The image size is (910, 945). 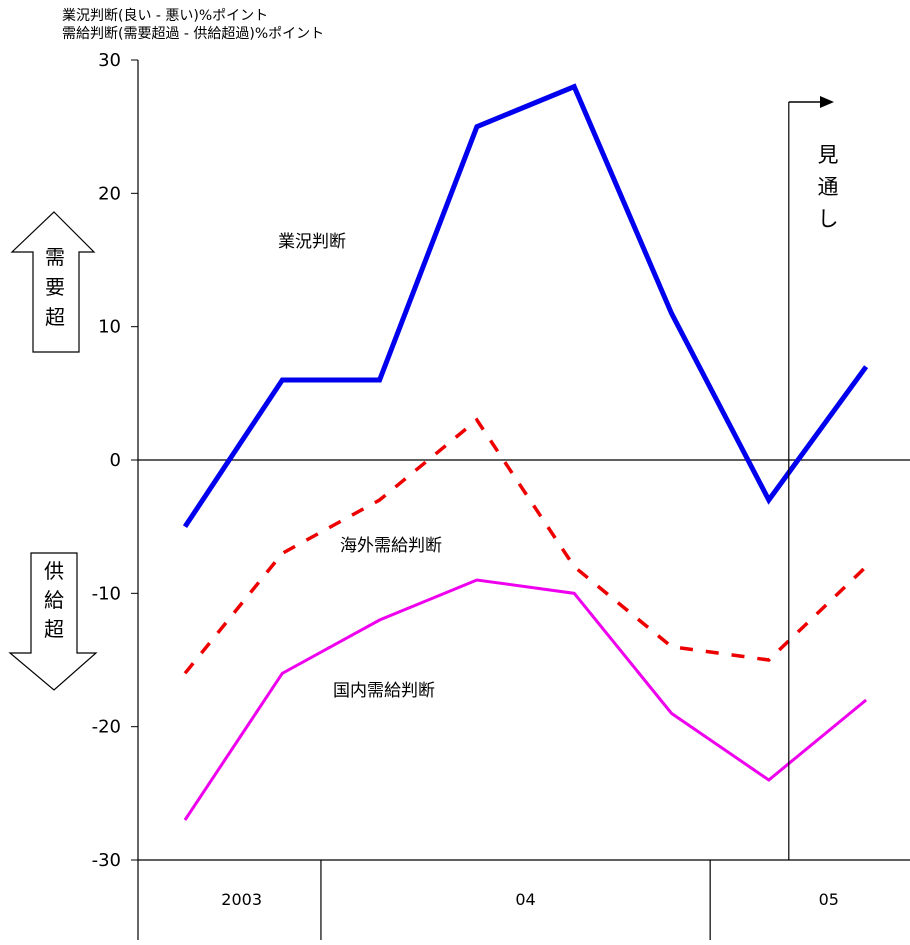 What do you see at coordinates (525, 899) in the screenshot?
I see `x-group-label: 04` at bounding box center [525, 899].